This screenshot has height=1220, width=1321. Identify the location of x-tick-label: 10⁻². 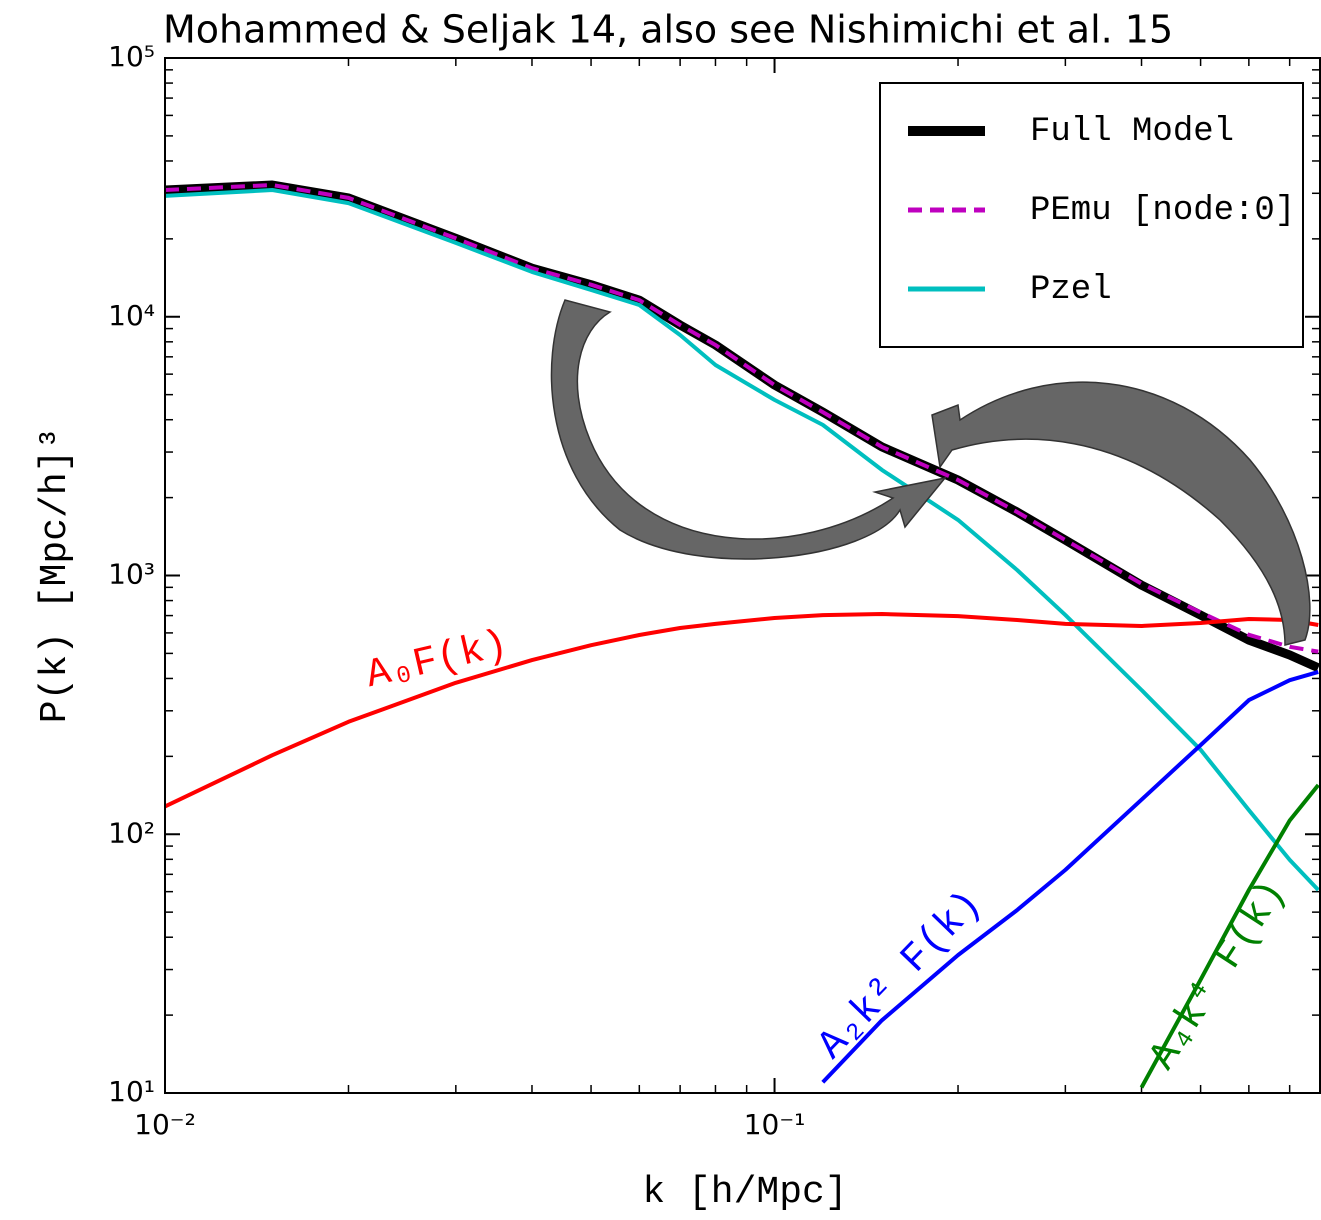
(165, 1124).